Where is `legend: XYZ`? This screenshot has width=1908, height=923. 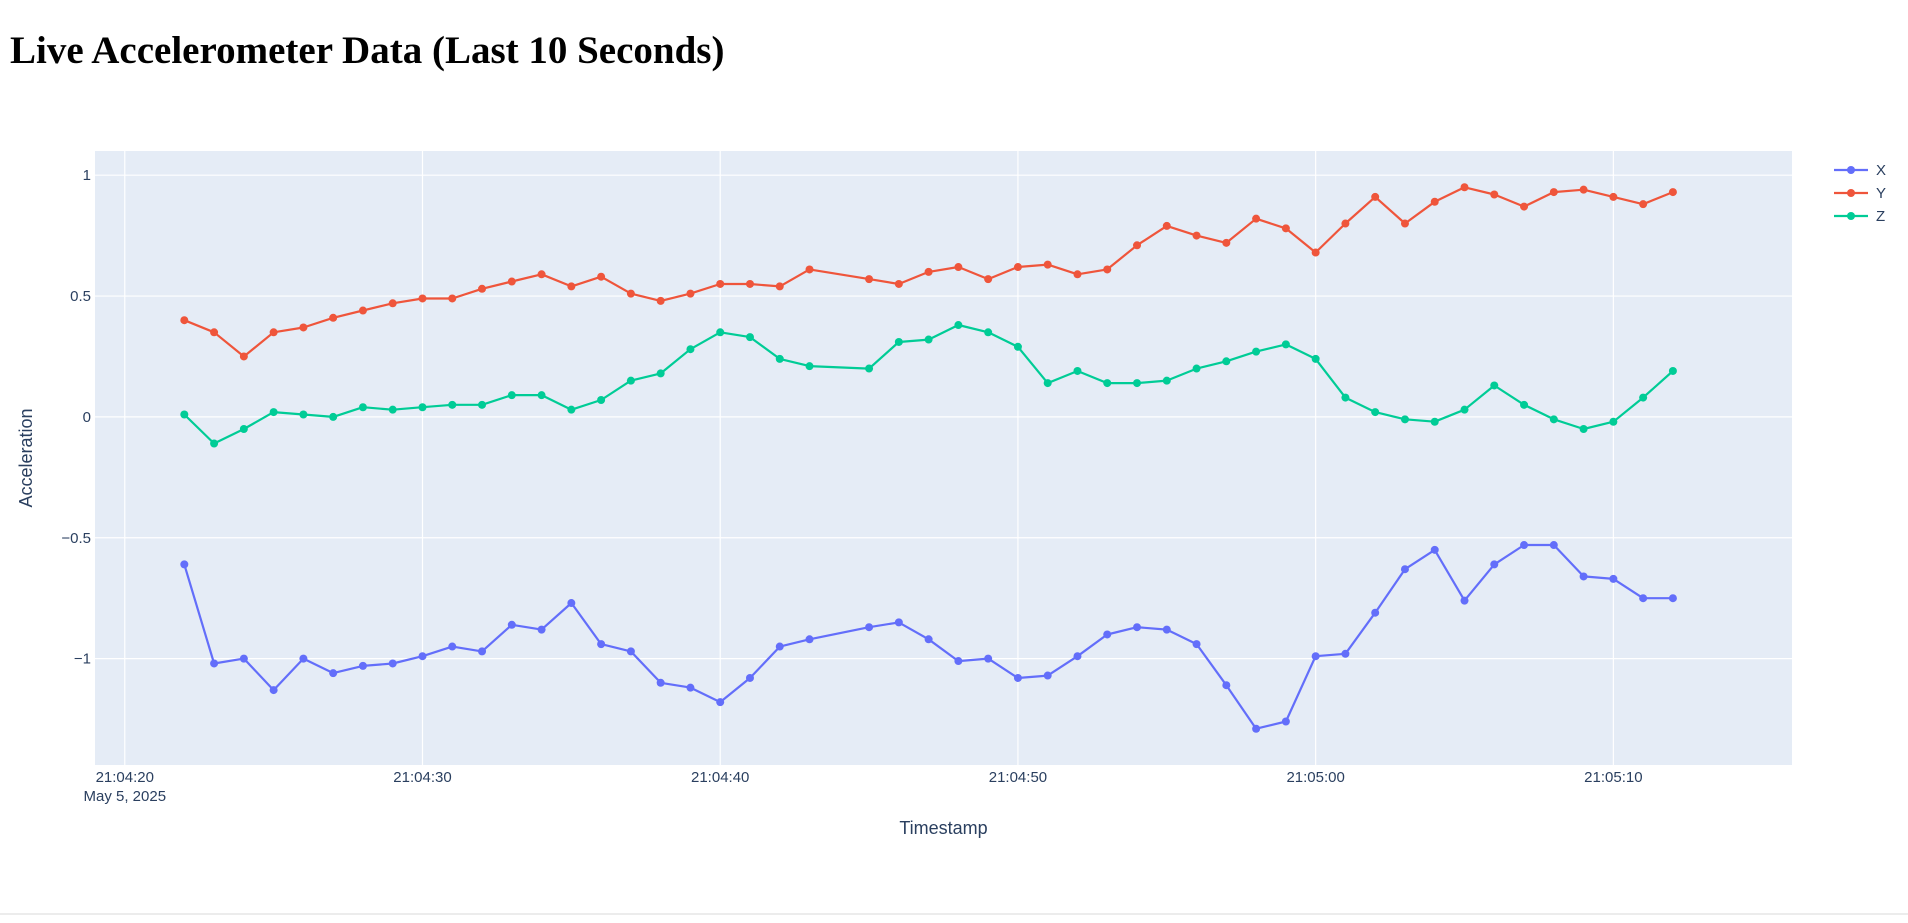 legend: XYZ is located at coordinates (1860, 193).